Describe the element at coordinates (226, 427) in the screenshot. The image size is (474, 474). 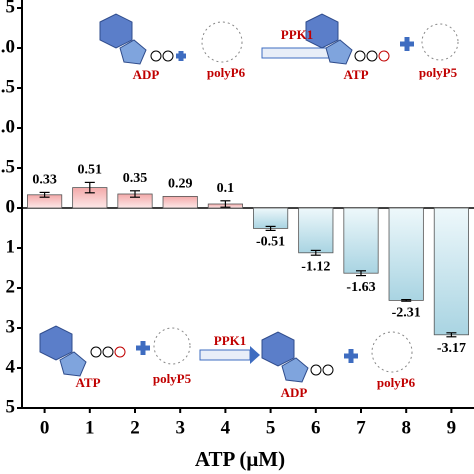
I see `x-tick-label: 4` at that location.